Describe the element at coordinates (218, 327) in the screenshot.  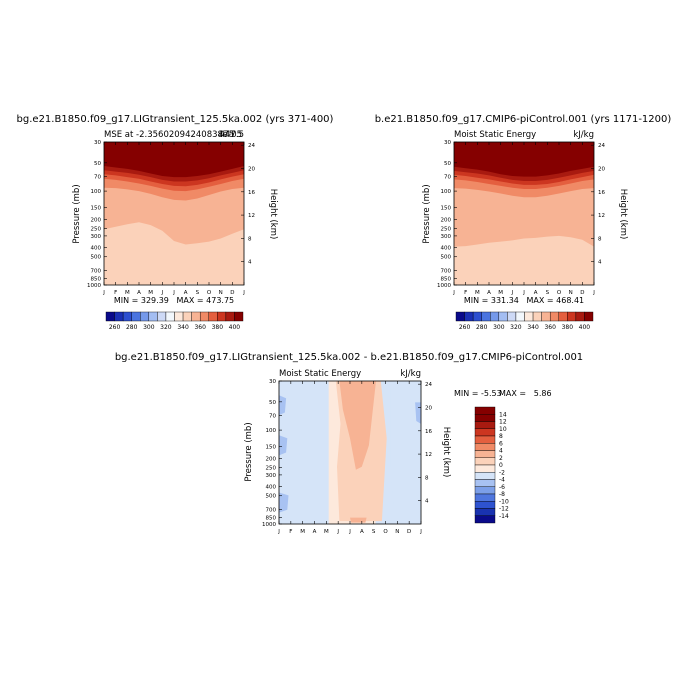
I see `colorbar-label: 380` at that location.